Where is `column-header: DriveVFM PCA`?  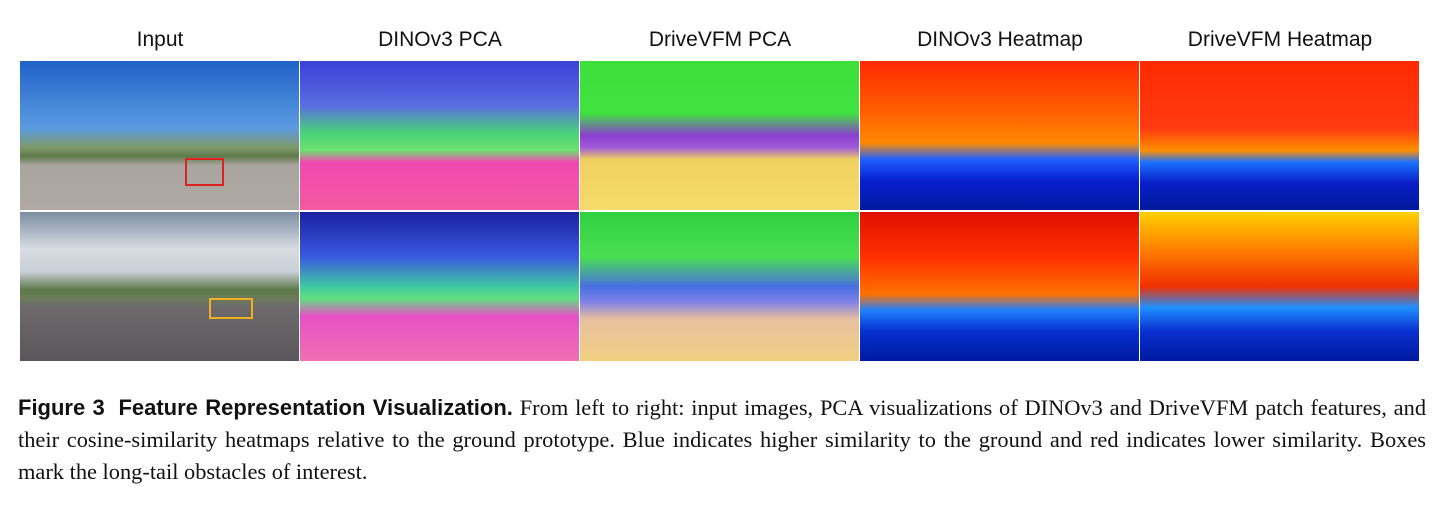
column-header: DriveVFM PCA is located at coordinates (720, 39).